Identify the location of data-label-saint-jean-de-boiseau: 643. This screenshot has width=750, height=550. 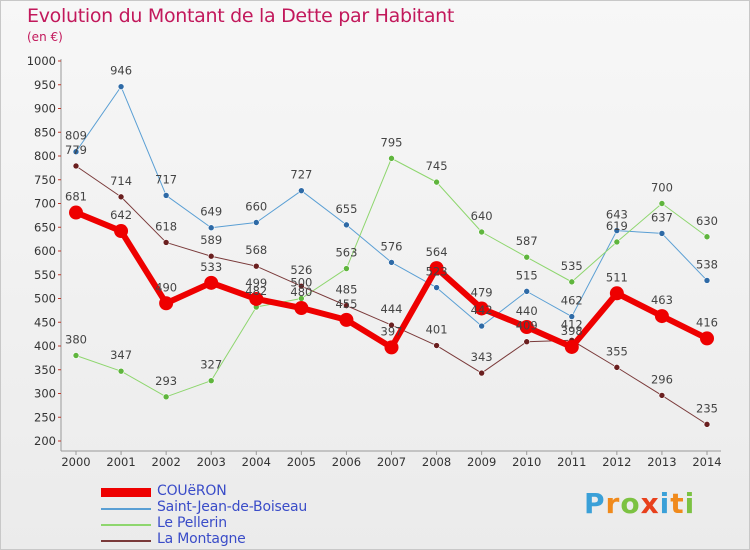
(617, 215).